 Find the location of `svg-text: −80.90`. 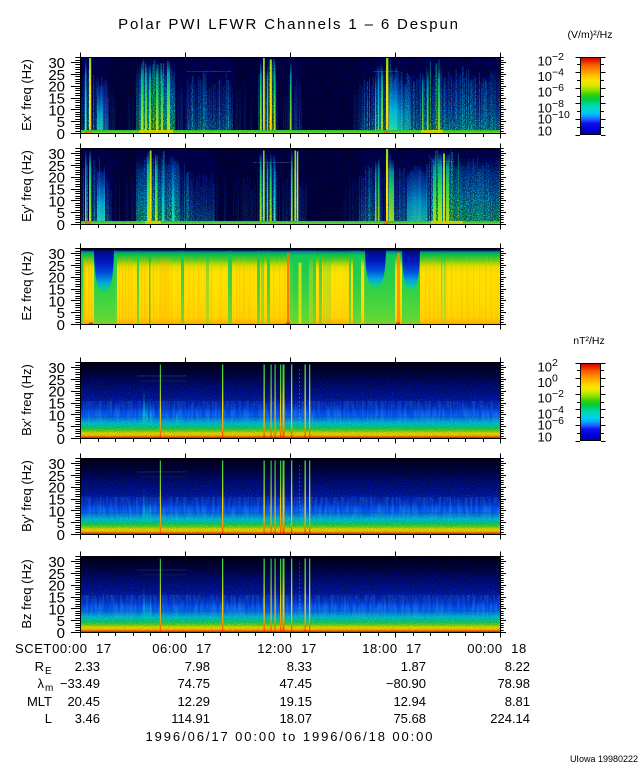

svg-text: −80.90 is located at coordinates (406, 683).